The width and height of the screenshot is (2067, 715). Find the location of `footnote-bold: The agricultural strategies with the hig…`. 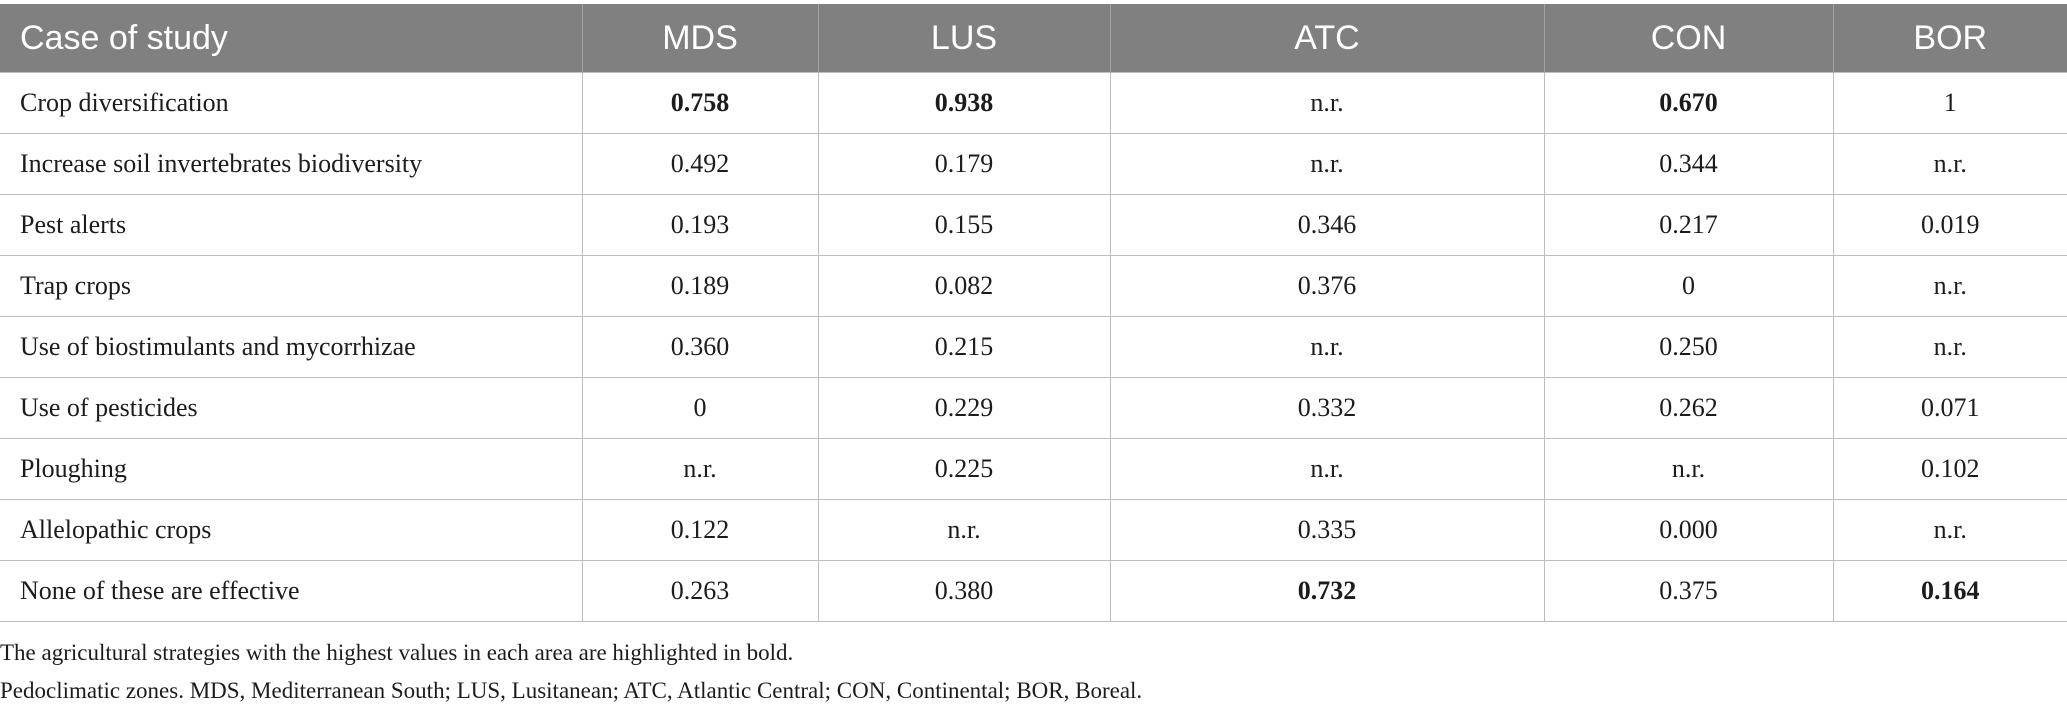

footnote-bold: The agricultural strategies with the hig… is located at coordinates (397, 652).